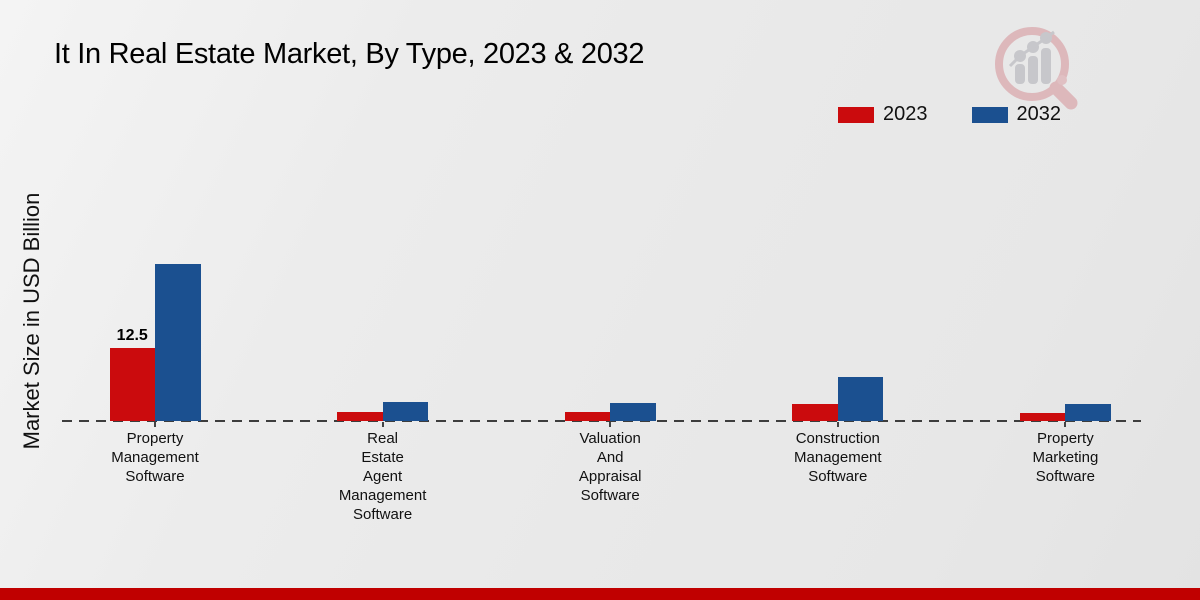 The image size is (1200, 600). I want to click on legend-item-2032: 2032, so click(1016, 114).